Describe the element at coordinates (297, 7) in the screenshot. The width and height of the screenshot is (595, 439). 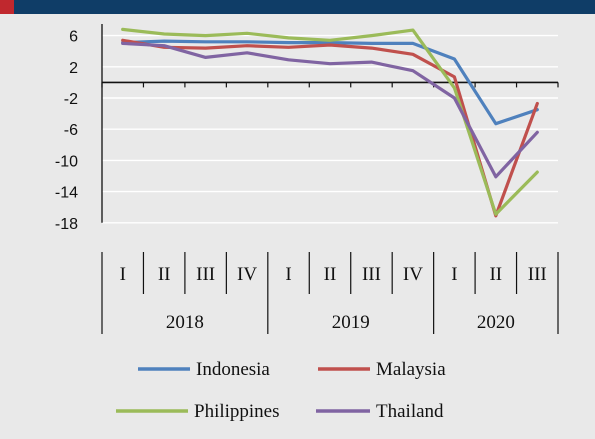
I see `header-bar` at that location.